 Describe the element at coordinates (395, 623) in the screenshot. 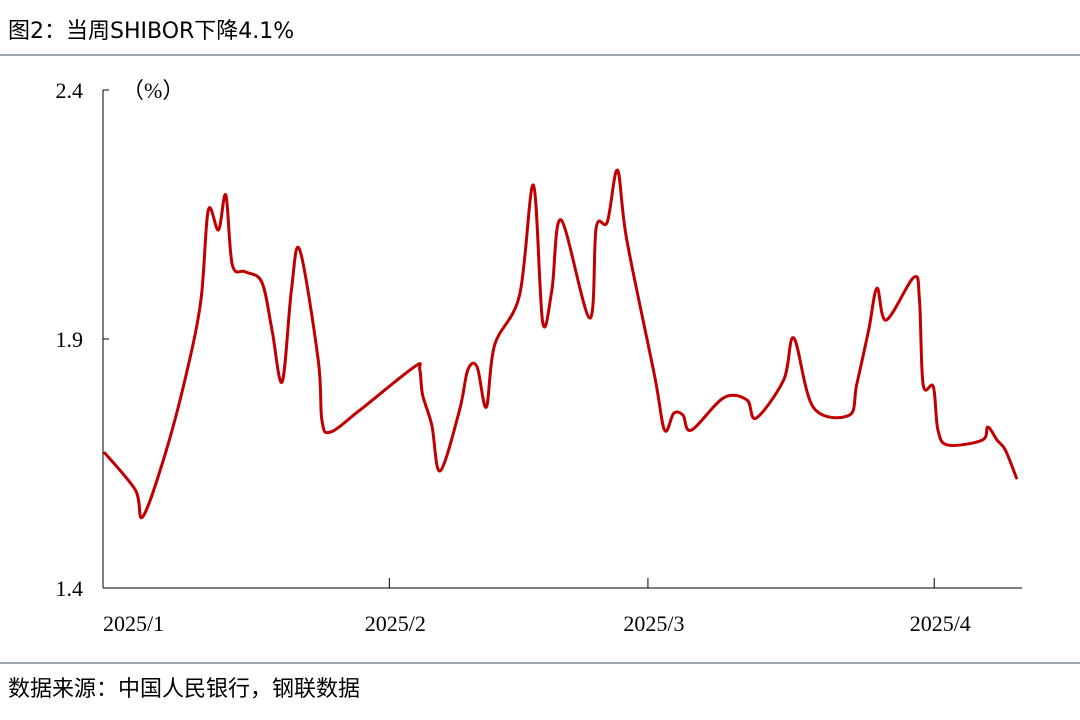

I see `x-tick-label: 2025/2` at that location.